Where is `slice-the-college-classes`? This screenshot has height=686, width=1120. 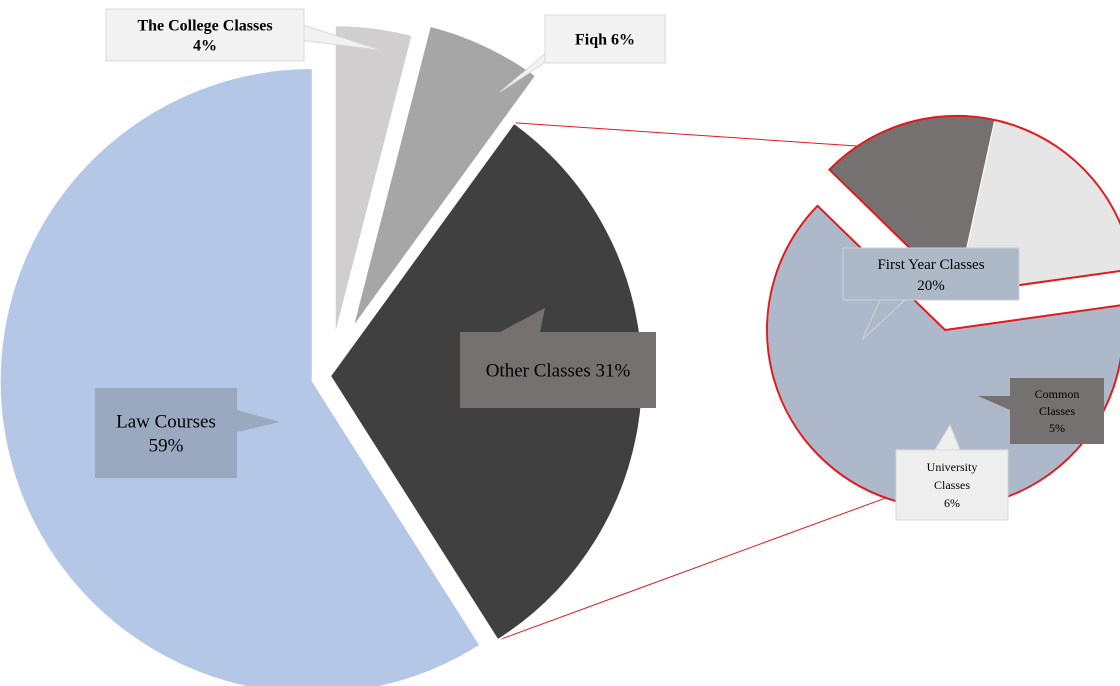
slice-the-college-classes is located at coordinates (373, 181).